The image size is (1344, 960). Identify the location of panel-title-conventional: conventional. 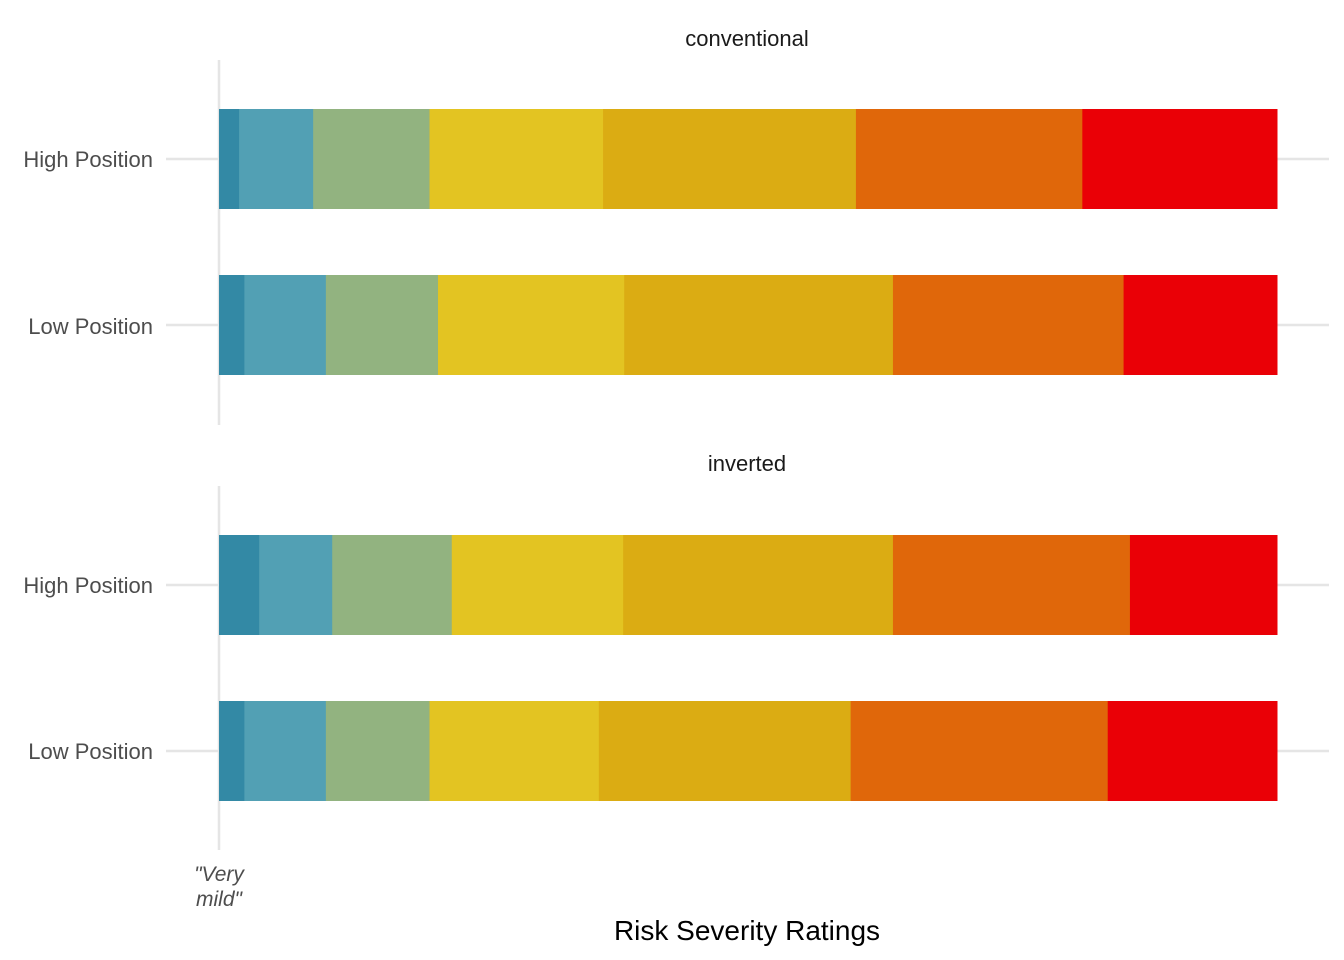
(747, 38).